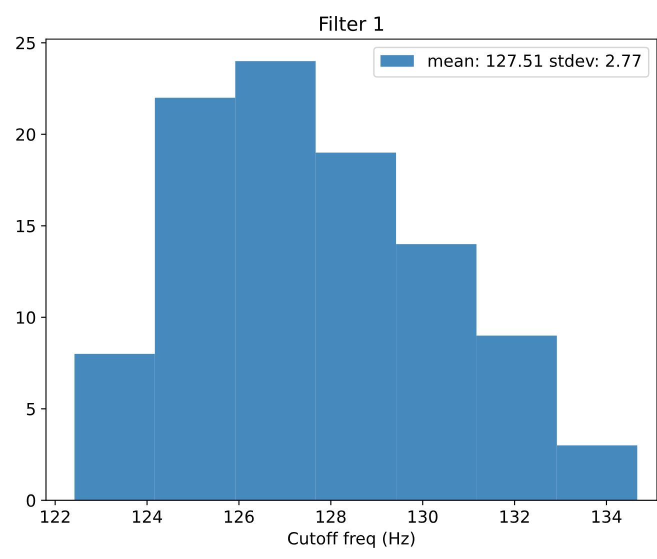  Describe the element at coordinates (31, 500) in the screenshot. I see `y-tick-label: 0` at that location.